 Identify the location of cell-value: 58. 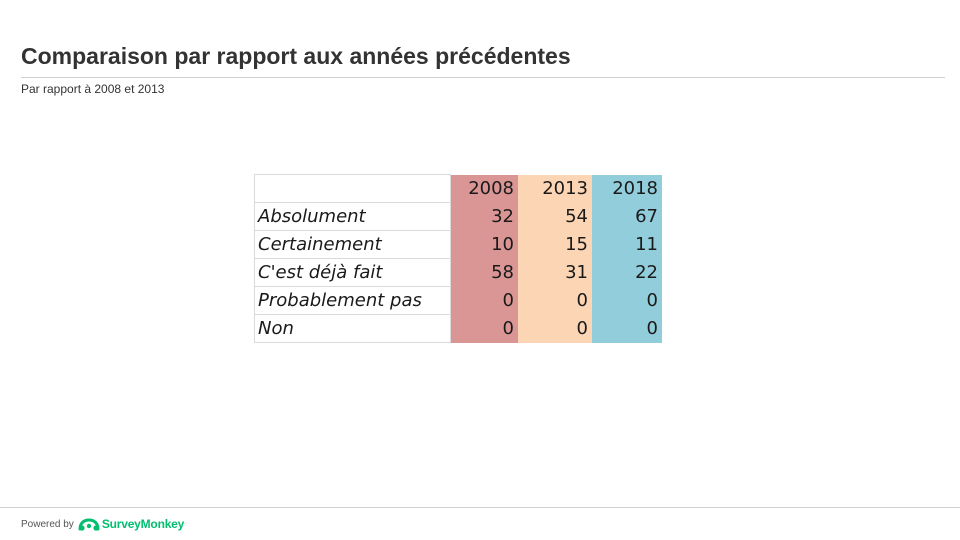
(484, 272).